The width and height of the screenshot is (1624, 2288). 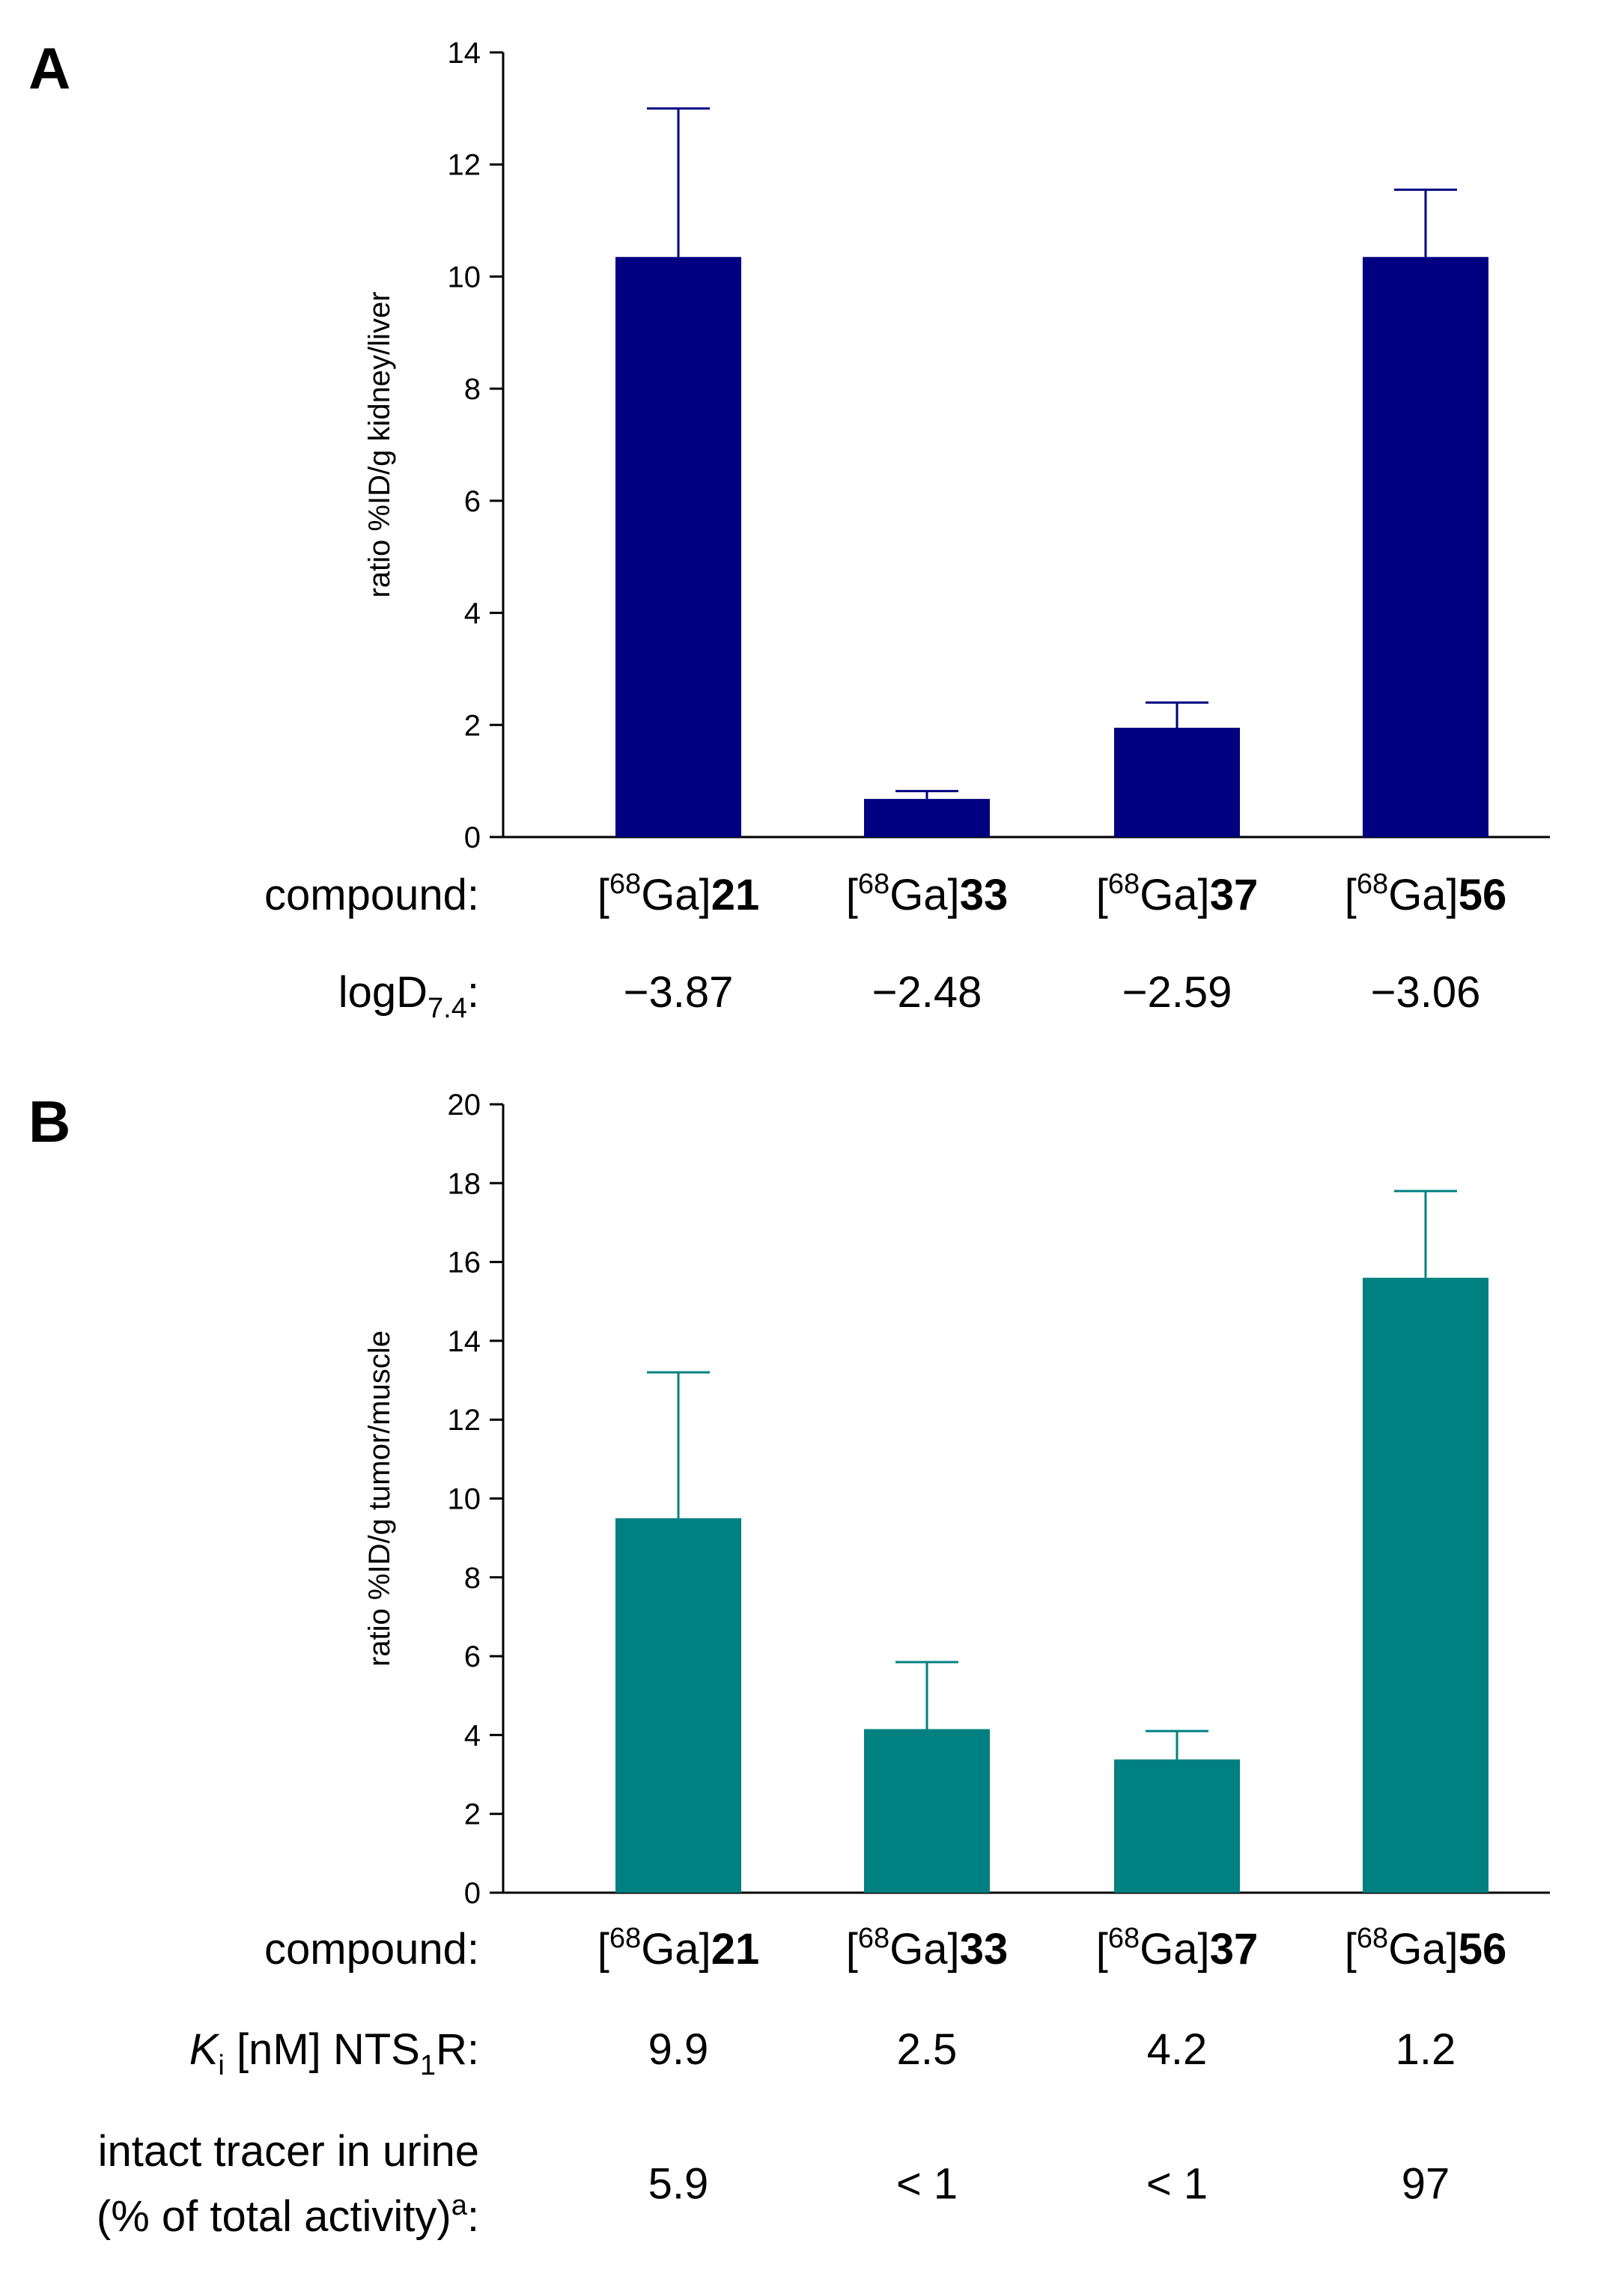 I want to click on logd-value: −3.06, so click(x=1426, y=992).